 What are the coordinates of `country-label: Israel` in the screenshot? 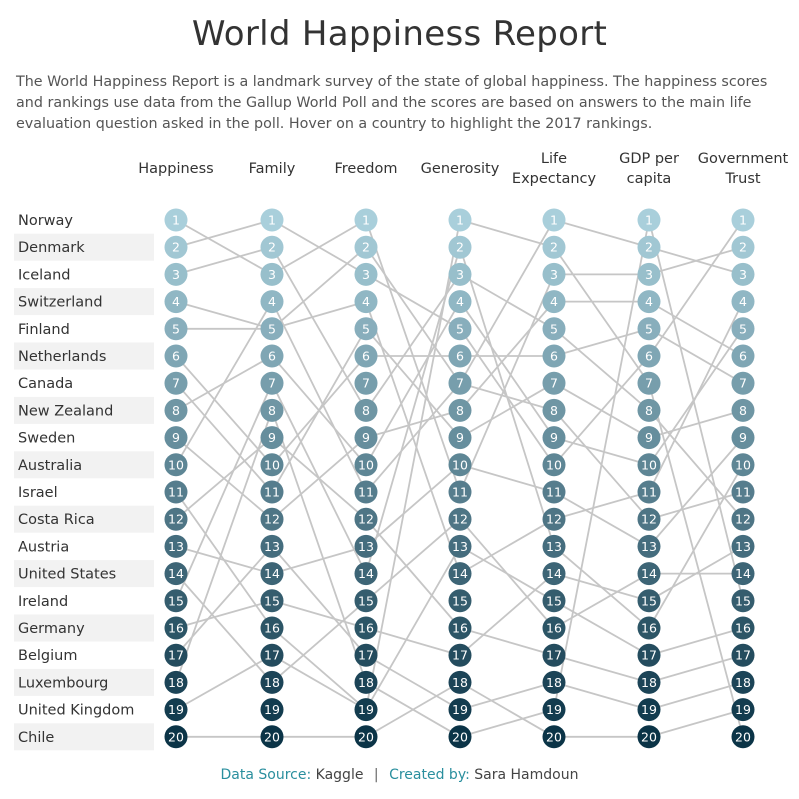 It's located at (38, 493).